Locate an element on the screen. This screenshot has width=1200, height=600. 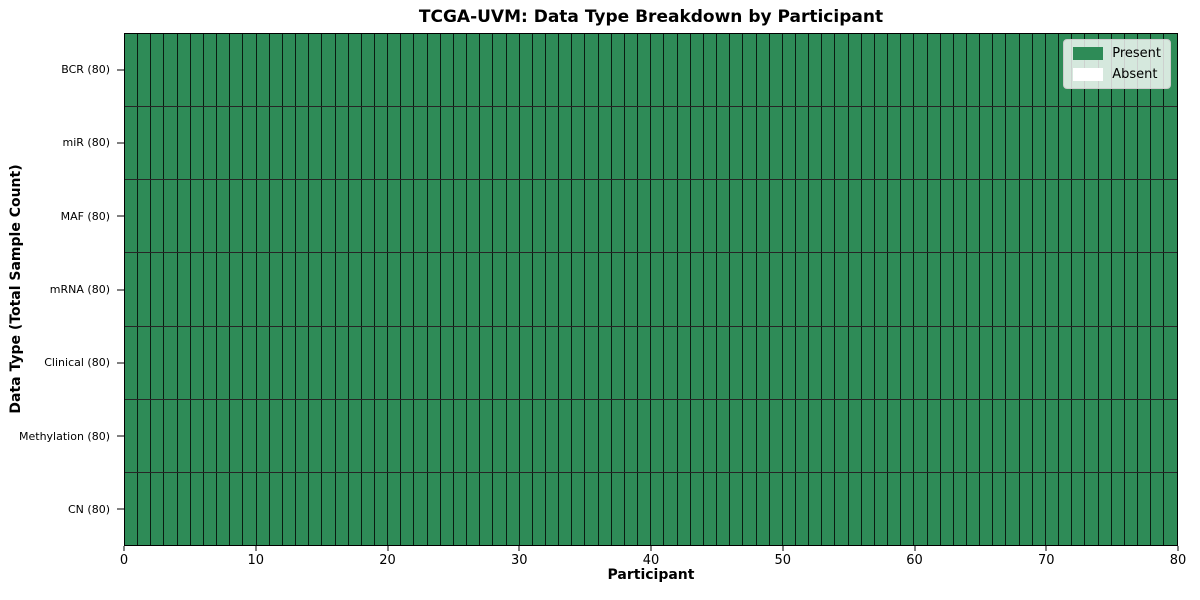
x-axis-title: Participant is located at coordinates (651, 575).